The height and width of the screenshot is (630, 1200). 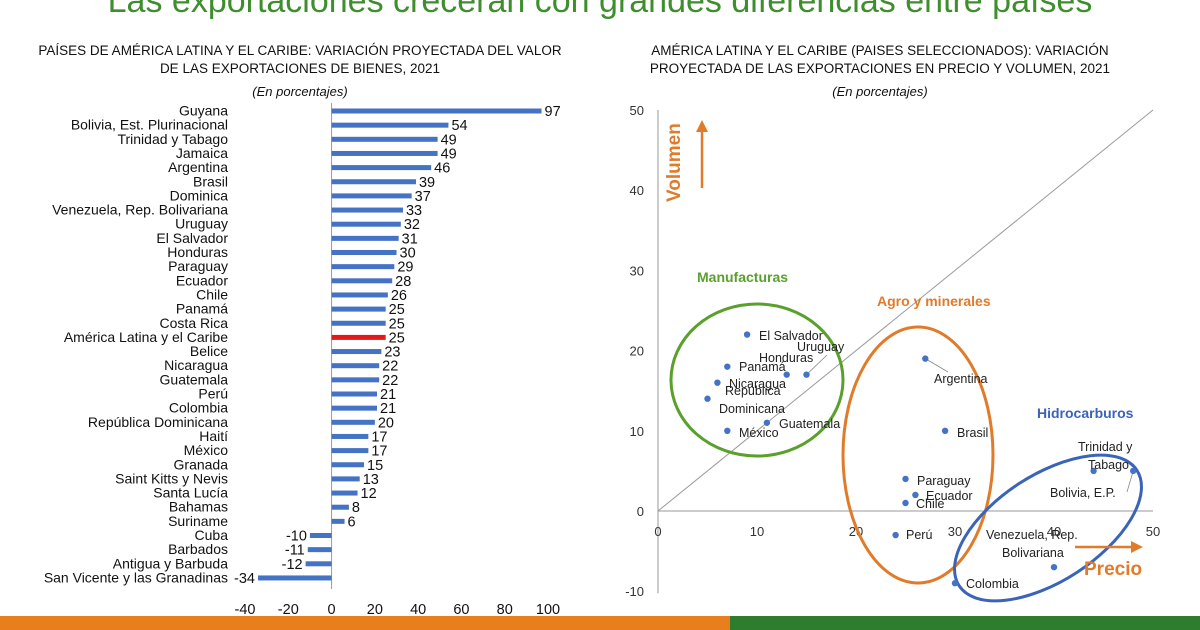 What do you see at coordinates (442, 169) in the screenshot?
I see `bar-value-label: 46` at bounding box center [442, 169].